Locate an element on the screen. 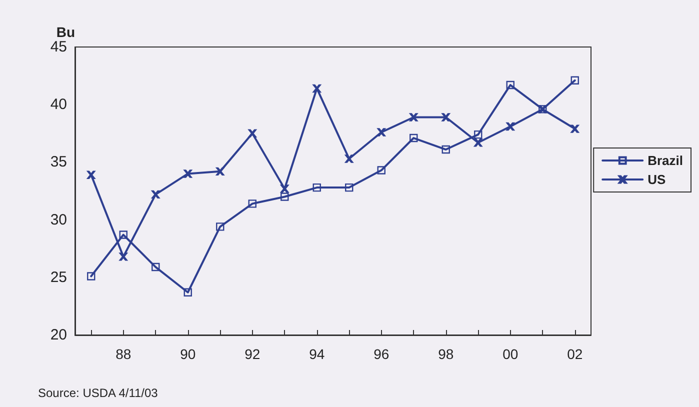 This screenshot has width=699, height=407. x-tick-label: 00 is located at coordinates (510, 354).